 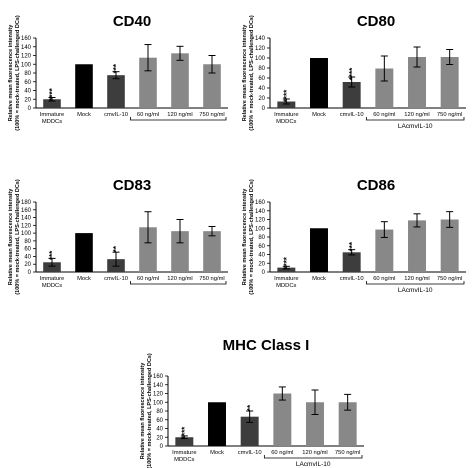 What do you see at coordinates (266, 345) in the screenshot?
I see `chart-title: MHC Class I` at bounding box center [266, 345].